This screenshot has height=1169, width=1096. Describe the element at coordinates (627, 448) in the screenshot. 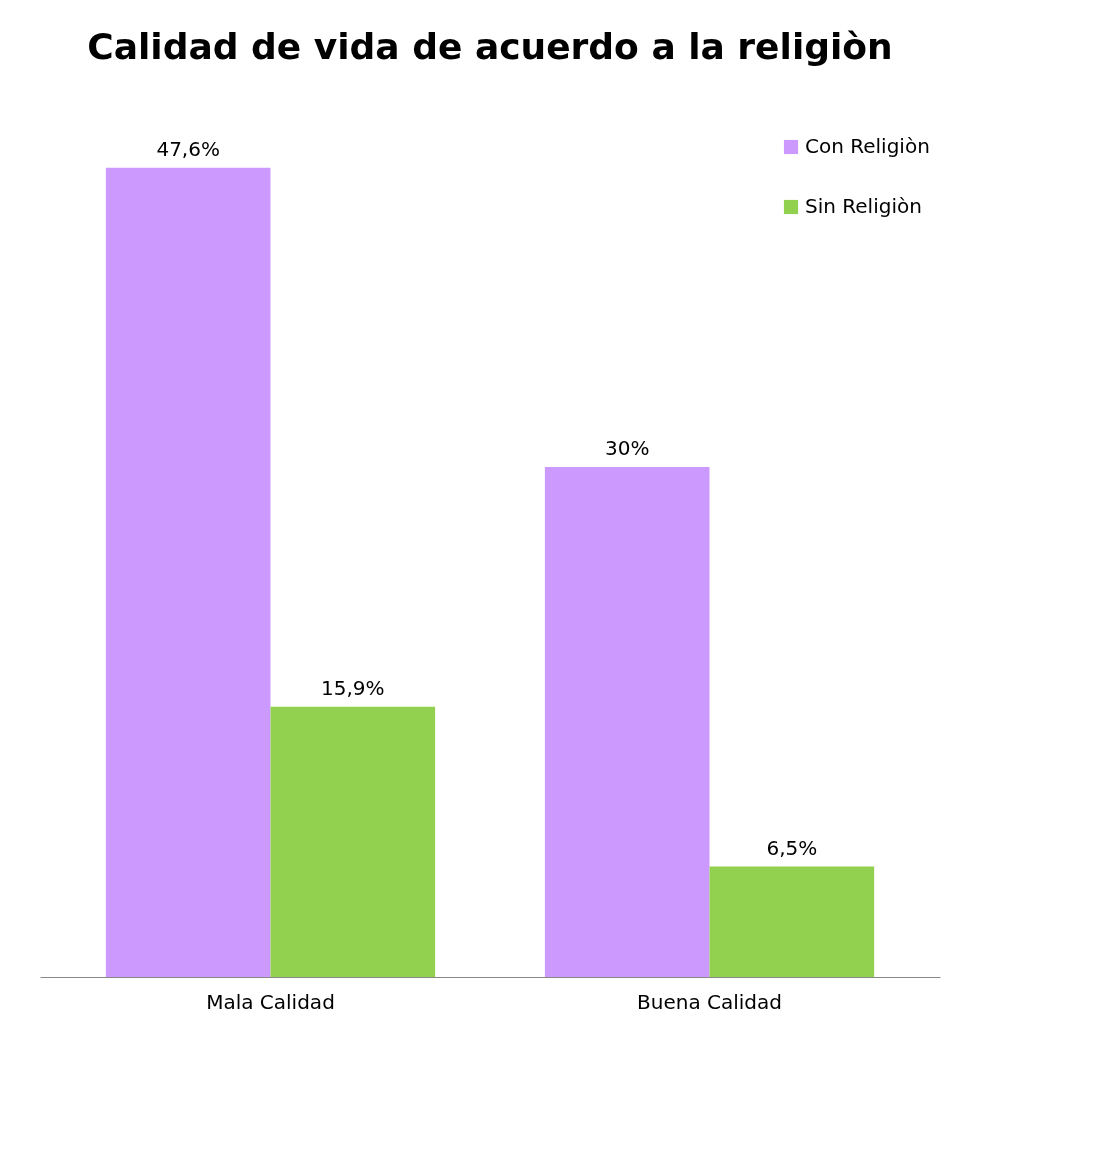

I see `data-label: 30%` at that location.